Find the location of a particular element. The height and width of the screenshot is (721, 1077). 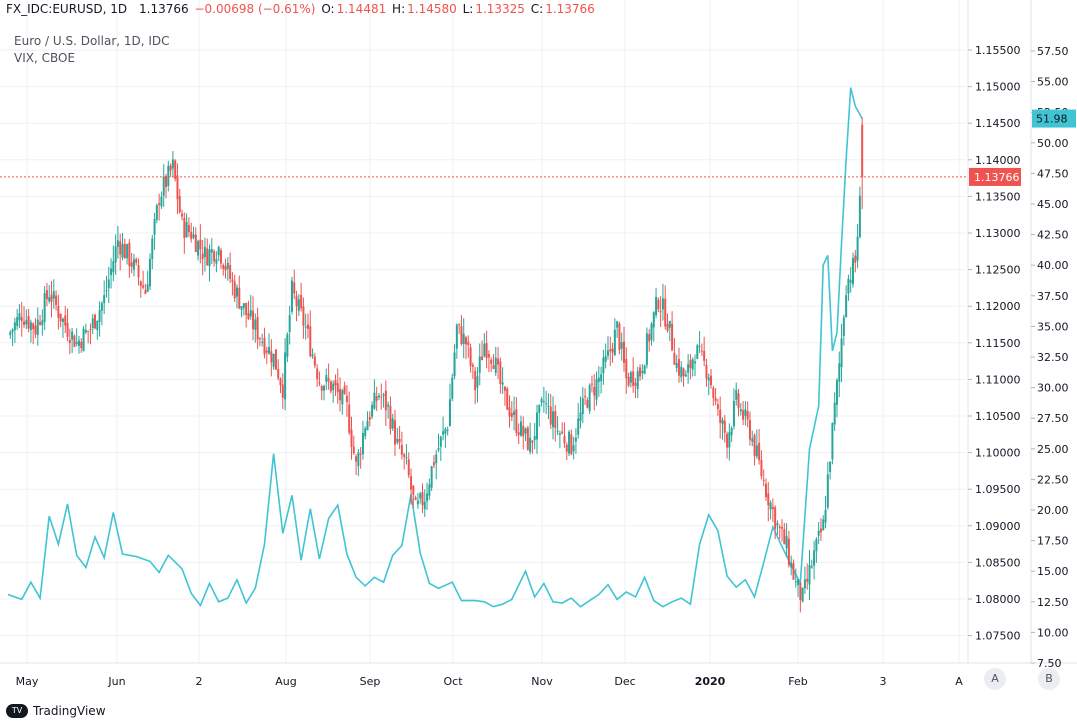

main-series-legend: Euro / U.S. Dollar, 1D, IDC is located at coordinates (92, 41).